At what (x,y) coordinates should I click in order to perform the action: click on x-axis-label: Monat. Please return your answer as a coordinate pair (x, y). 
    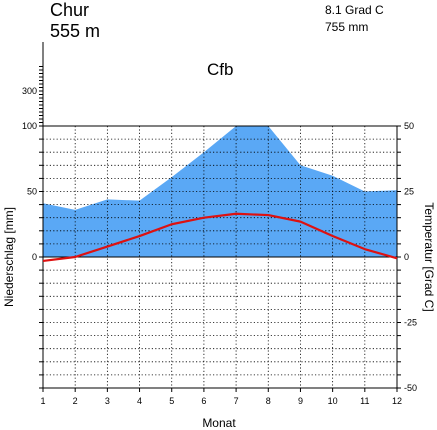
    Looking at the image, I should click on (219, 423).